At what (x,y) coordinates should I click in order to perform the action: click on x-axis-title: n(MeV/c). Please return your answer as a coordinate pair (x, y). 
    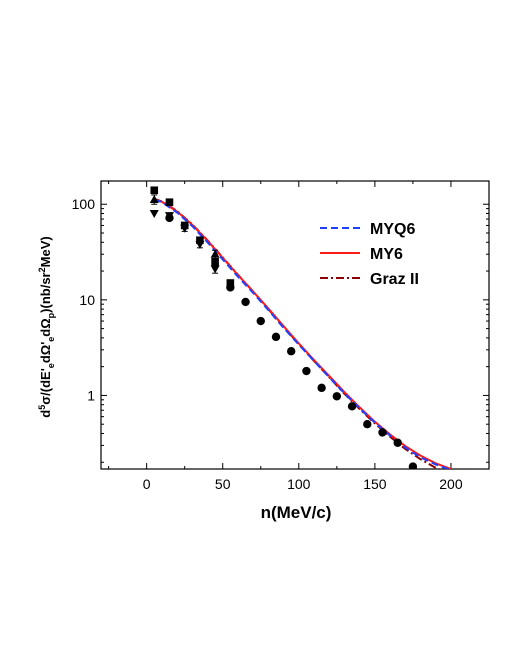
    Looking at the image, I should click on (296, 512).